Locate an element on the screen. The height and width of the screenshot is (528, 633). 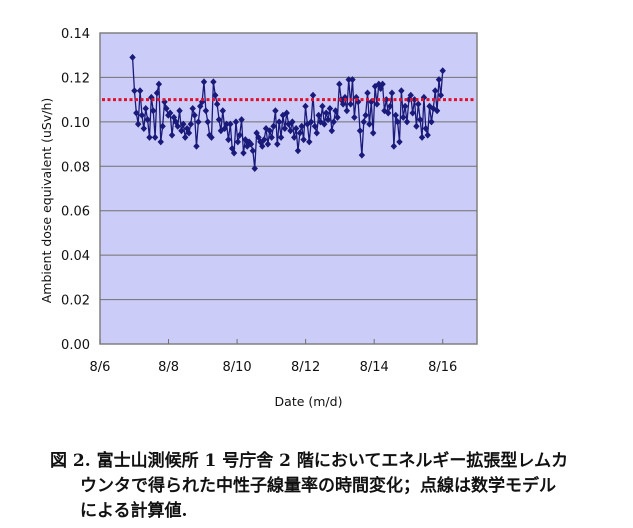
x-axis-label: Date (m/d) is located at coordinates (309, 401).